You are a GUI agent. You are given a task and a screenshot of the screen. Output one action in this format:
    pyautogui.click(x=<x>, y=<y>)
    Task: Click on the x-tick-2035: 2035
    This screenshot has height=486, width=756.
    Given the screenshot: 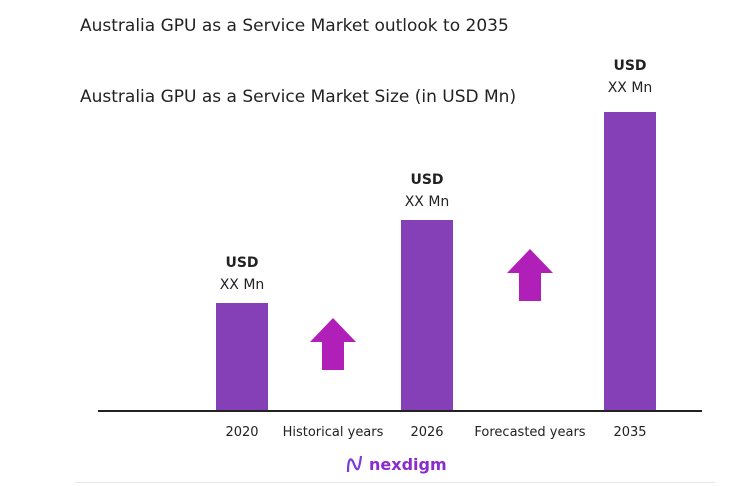 What is the action you would take?
    pyautogui.click(x=630, y=432)
    